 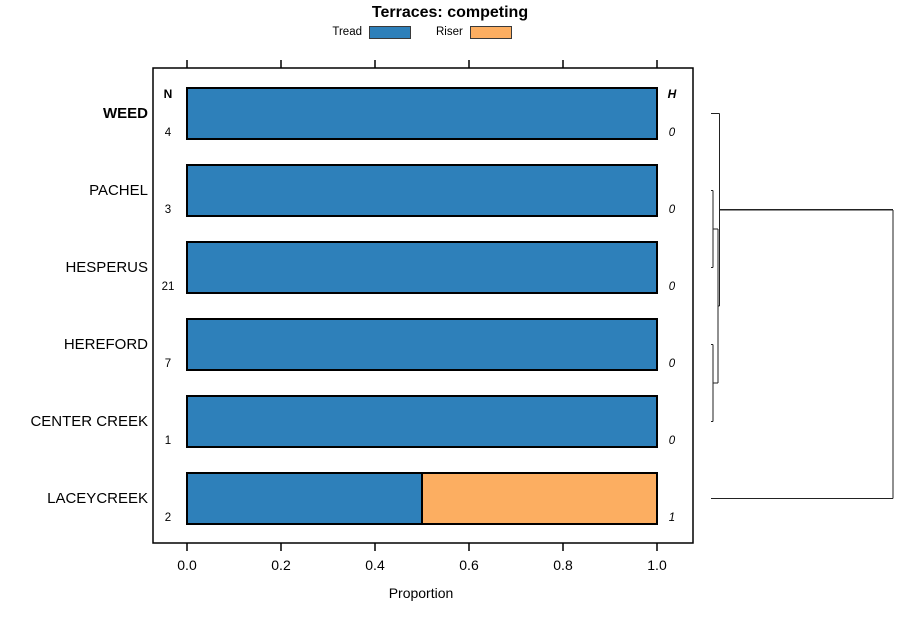 What do you see at coordinates (168, 364) in the screenshot?
I see `n-value: 7` at bounding box center [168, 364].